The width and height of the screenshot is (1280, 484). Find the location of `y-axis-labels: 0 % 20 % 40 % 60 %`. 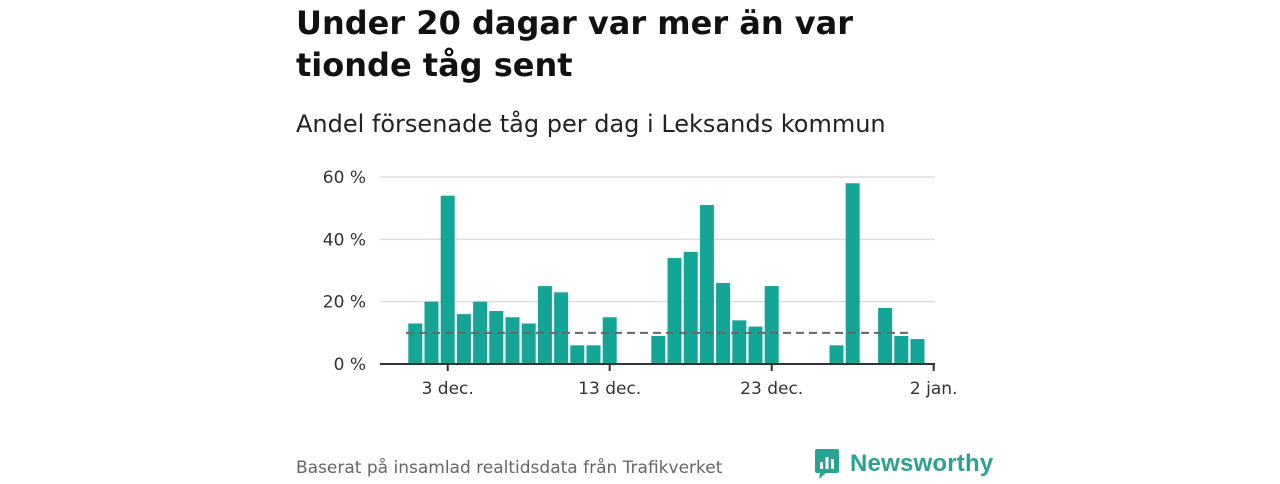

y-axis-labels: 0 % 20 % 40 % 60 % is located at coordinates (344, 271).